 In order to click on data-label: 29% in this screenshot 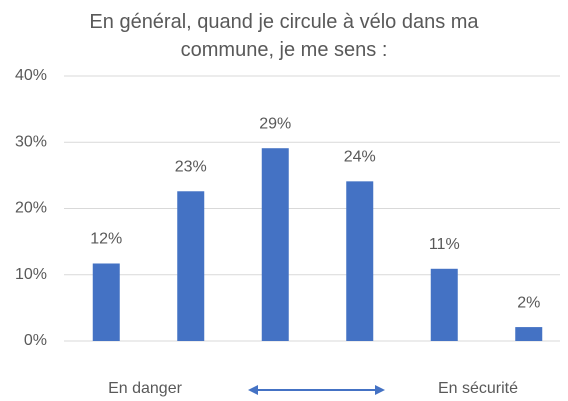, I will do `click(275, 123)`.